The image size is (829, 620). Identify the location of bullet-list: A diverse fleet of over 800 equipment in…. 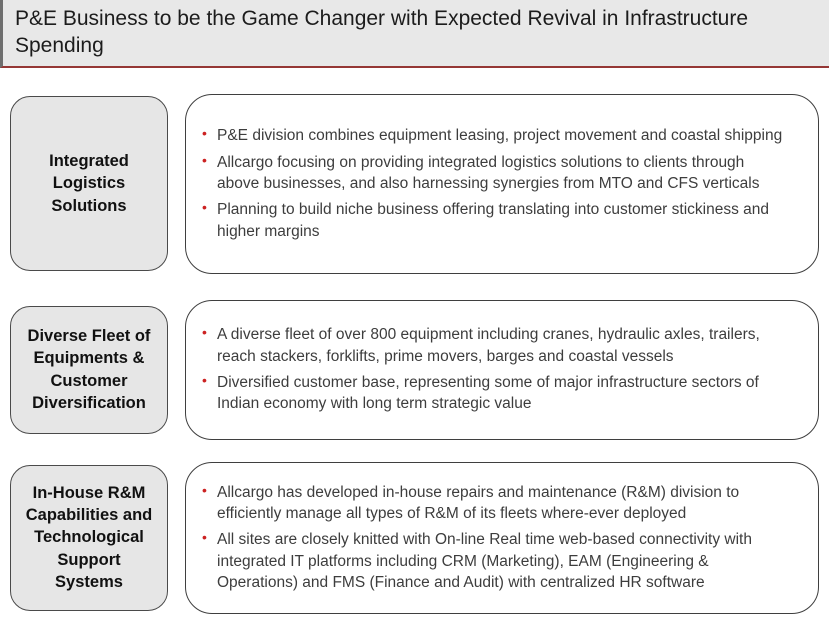
(495, 369).